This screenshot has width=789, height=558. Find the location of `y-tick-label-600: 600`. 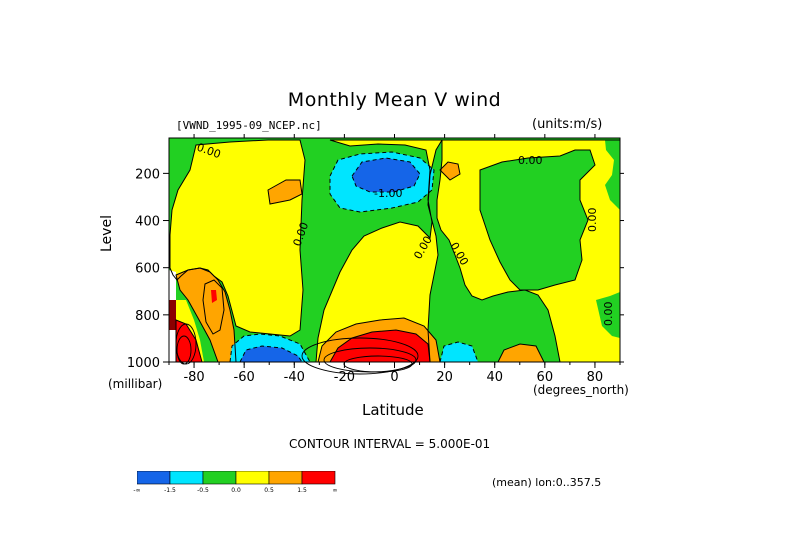

y-tick-label-600: 600 is located at coordinates (147, 269).